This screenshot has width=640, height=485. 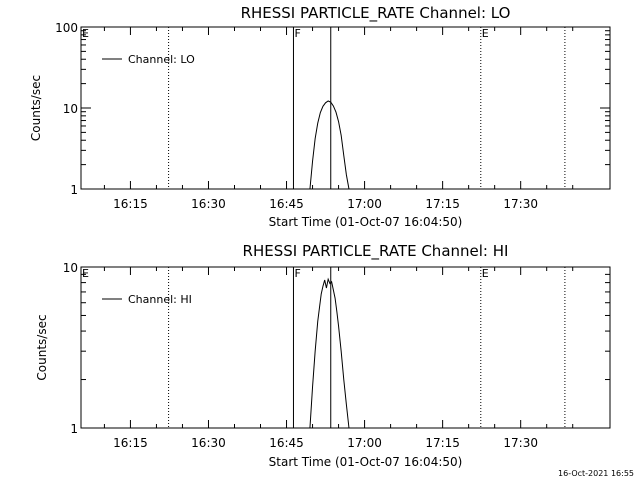 What do you see at coordinates (160, 299) in the screenshot?
I see `legend-label: Channel: HI` at bounding box center [160, 299].